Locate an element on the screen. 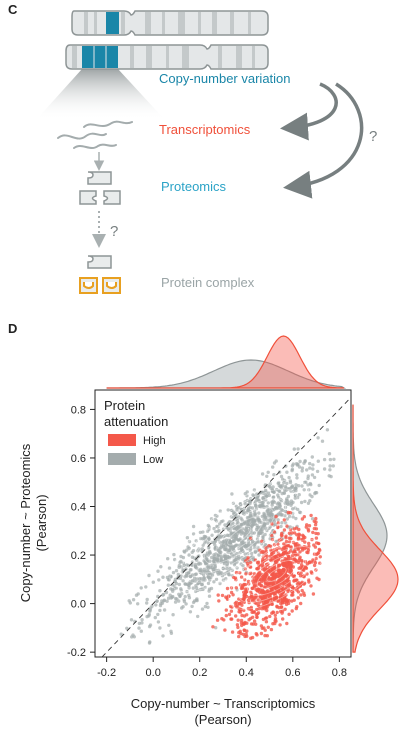 This screenshot has width=400, height=729. y-tick-label: -0.2 is located at coordinates (76, 653).